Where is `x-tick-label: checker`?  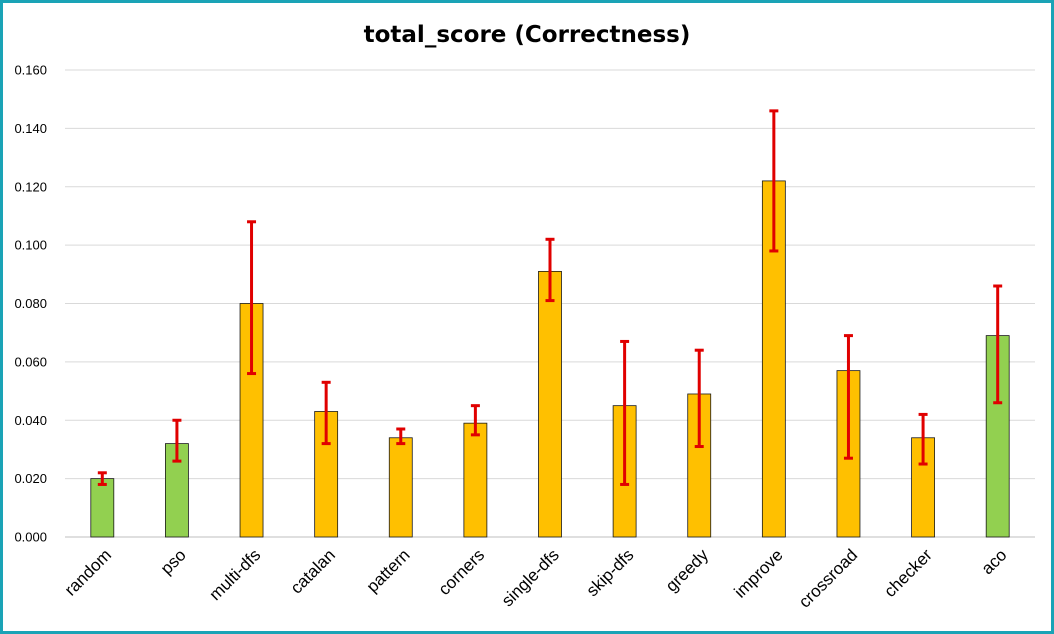
x-tick-label: checker is located at coordinates (908, 573).